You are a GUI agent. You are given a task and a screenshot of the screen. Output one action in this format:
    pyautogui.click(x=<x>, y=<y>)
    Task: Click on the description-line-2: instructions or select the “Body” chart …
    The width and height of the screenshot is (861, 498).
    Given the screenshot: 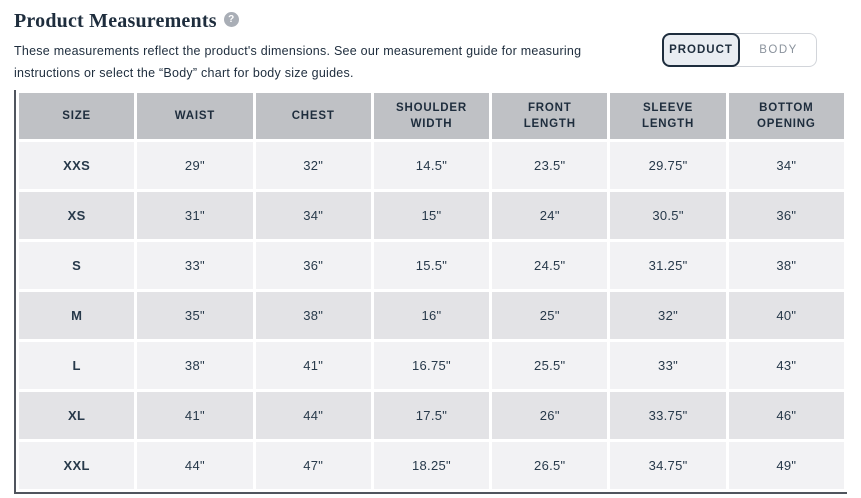 What is the action you would take?
    pyautogui.click(x=184, y=73)
    